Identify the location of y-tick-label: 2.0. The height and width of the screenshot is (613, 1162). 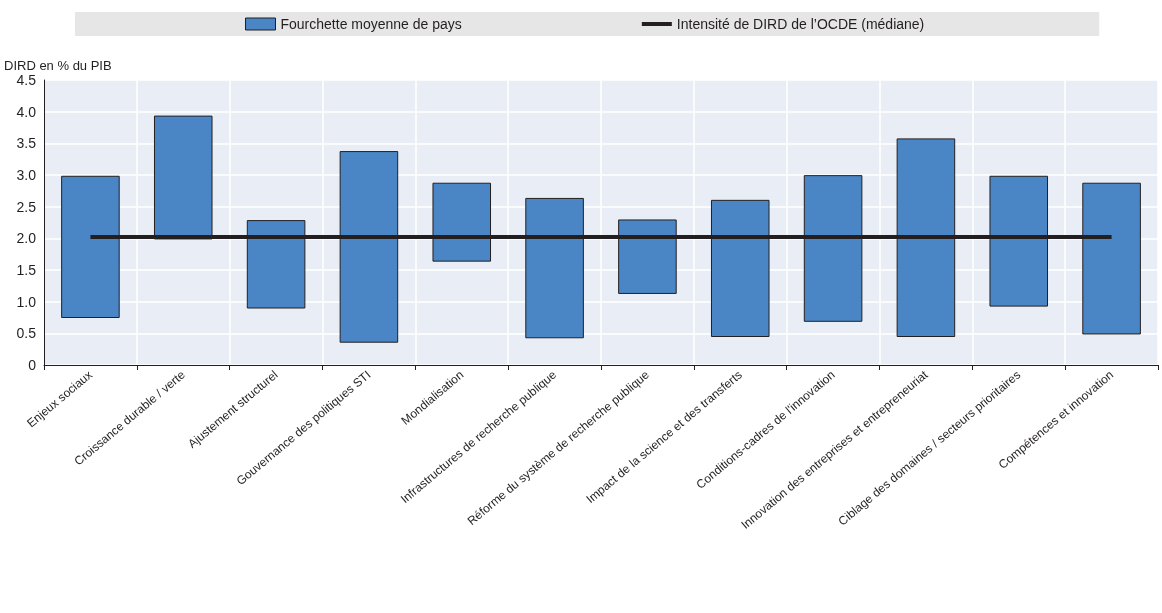
(26, 238).